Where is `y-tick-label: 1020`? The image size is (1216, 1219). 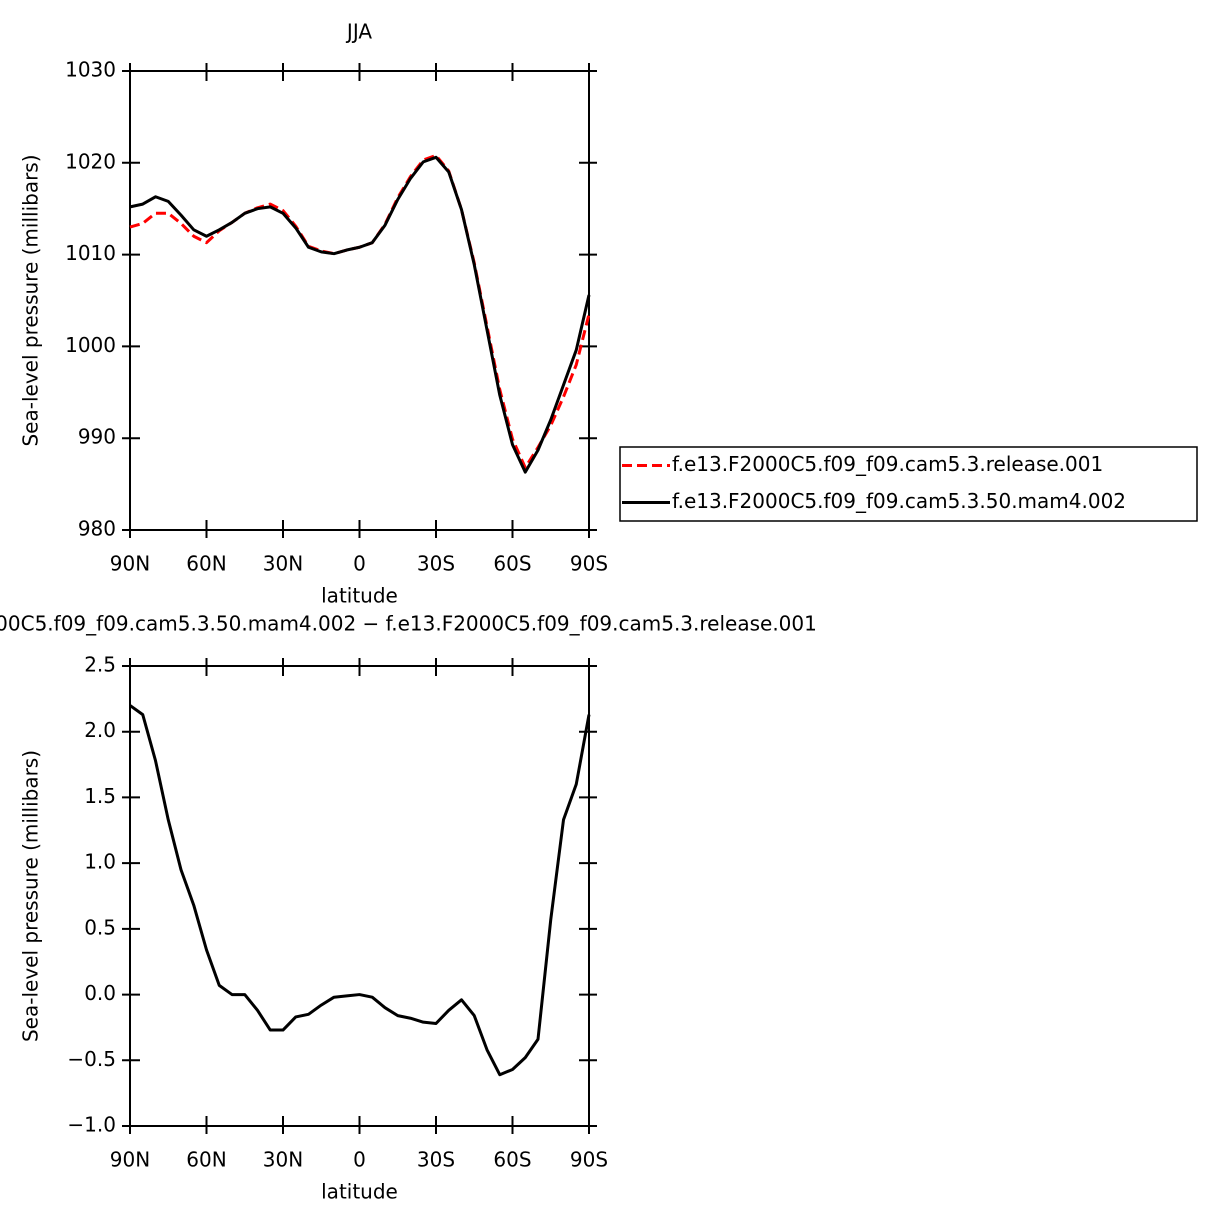 y-tick-label: 1020 is located at coordinates (90, 161).